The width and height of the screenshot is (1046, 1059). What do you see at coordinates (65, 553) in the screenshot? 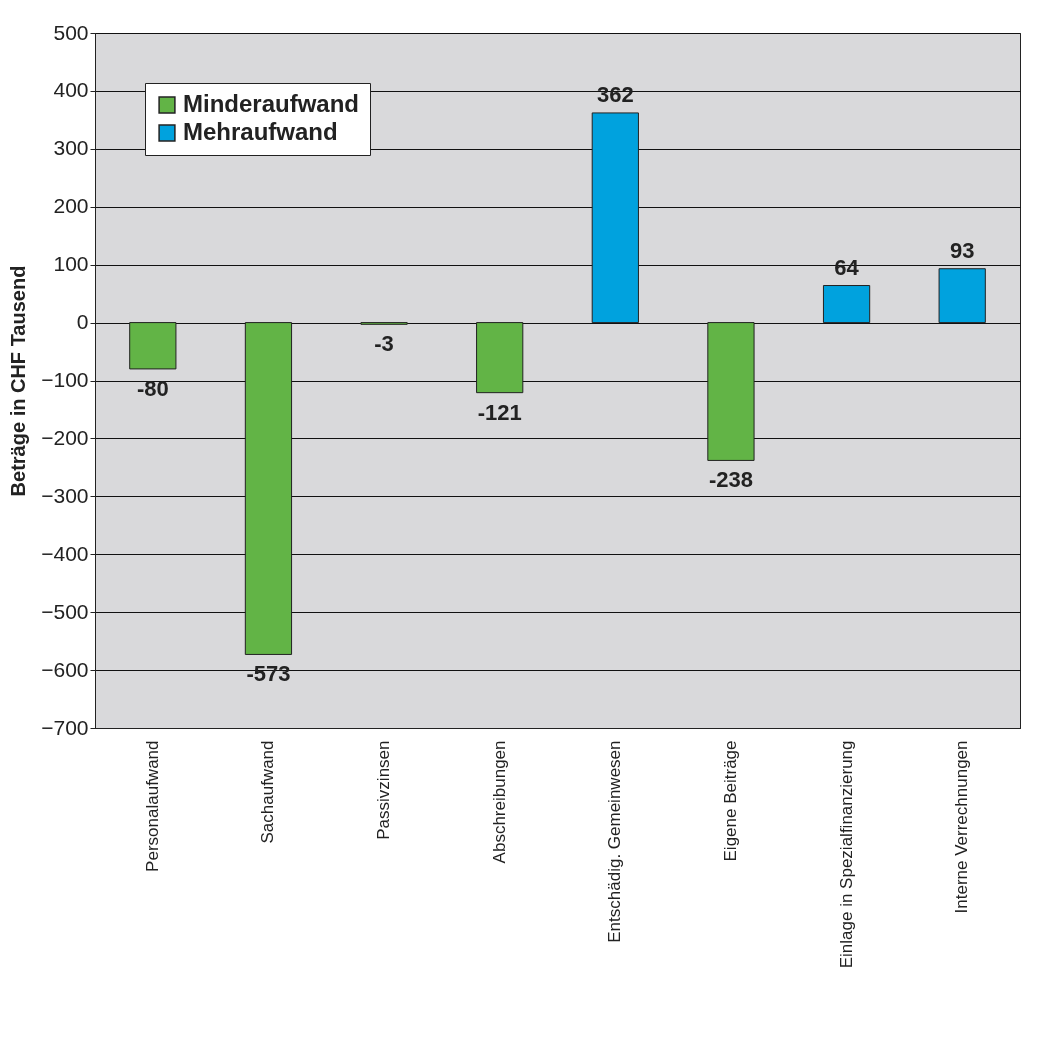
I see `y-tick-label: −400` at bounding box center [65, 553].